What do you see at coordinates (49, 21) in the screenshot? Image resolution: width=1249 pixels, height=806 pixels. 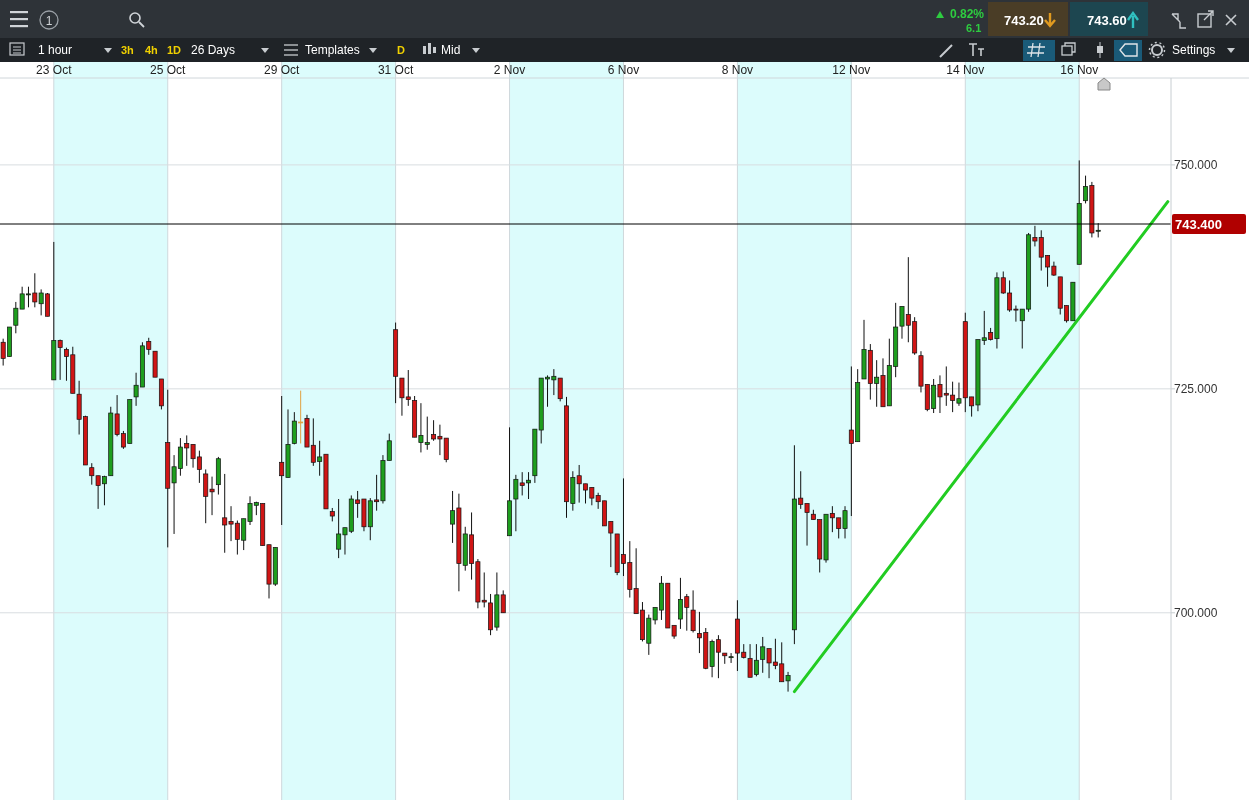 I see `text: 1` at bounding box center [49, 21].